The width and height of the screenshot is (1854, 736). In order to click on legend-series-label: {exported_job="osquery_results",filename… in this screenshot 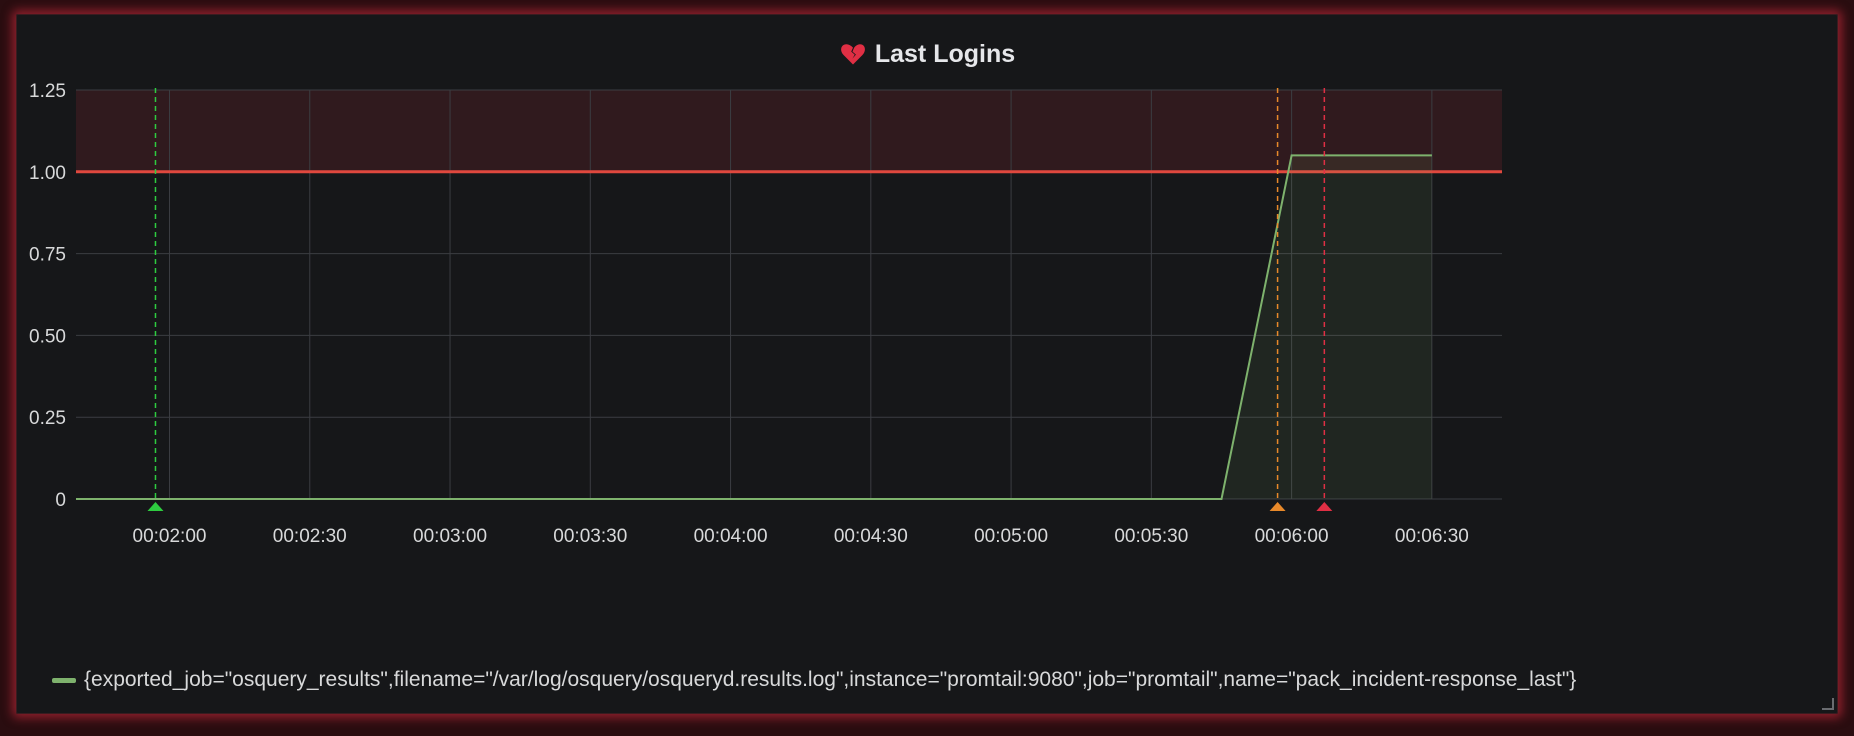, I will do `click(830, 679)`.